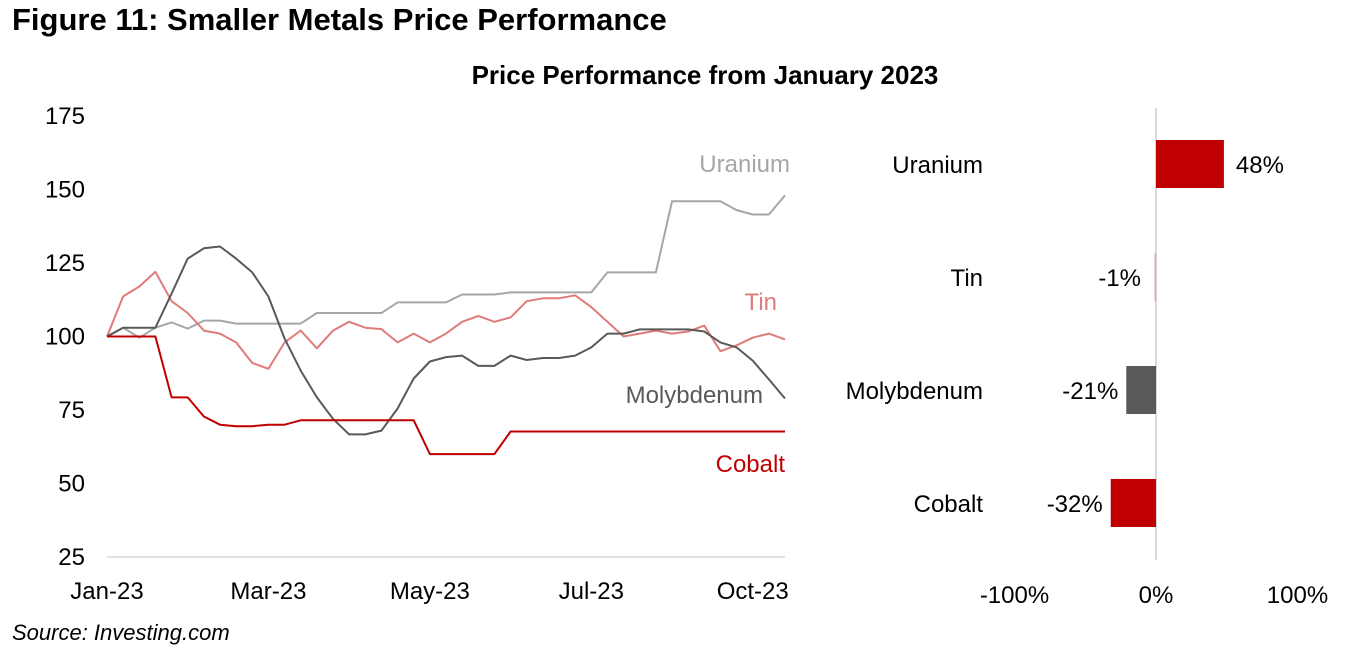 This screenshot has height=663, width=1363. What do you see at coordinates (1090, 391) in the screenshot?
I see `bar-value-label: -21%` at bounding box center [1090, 391].